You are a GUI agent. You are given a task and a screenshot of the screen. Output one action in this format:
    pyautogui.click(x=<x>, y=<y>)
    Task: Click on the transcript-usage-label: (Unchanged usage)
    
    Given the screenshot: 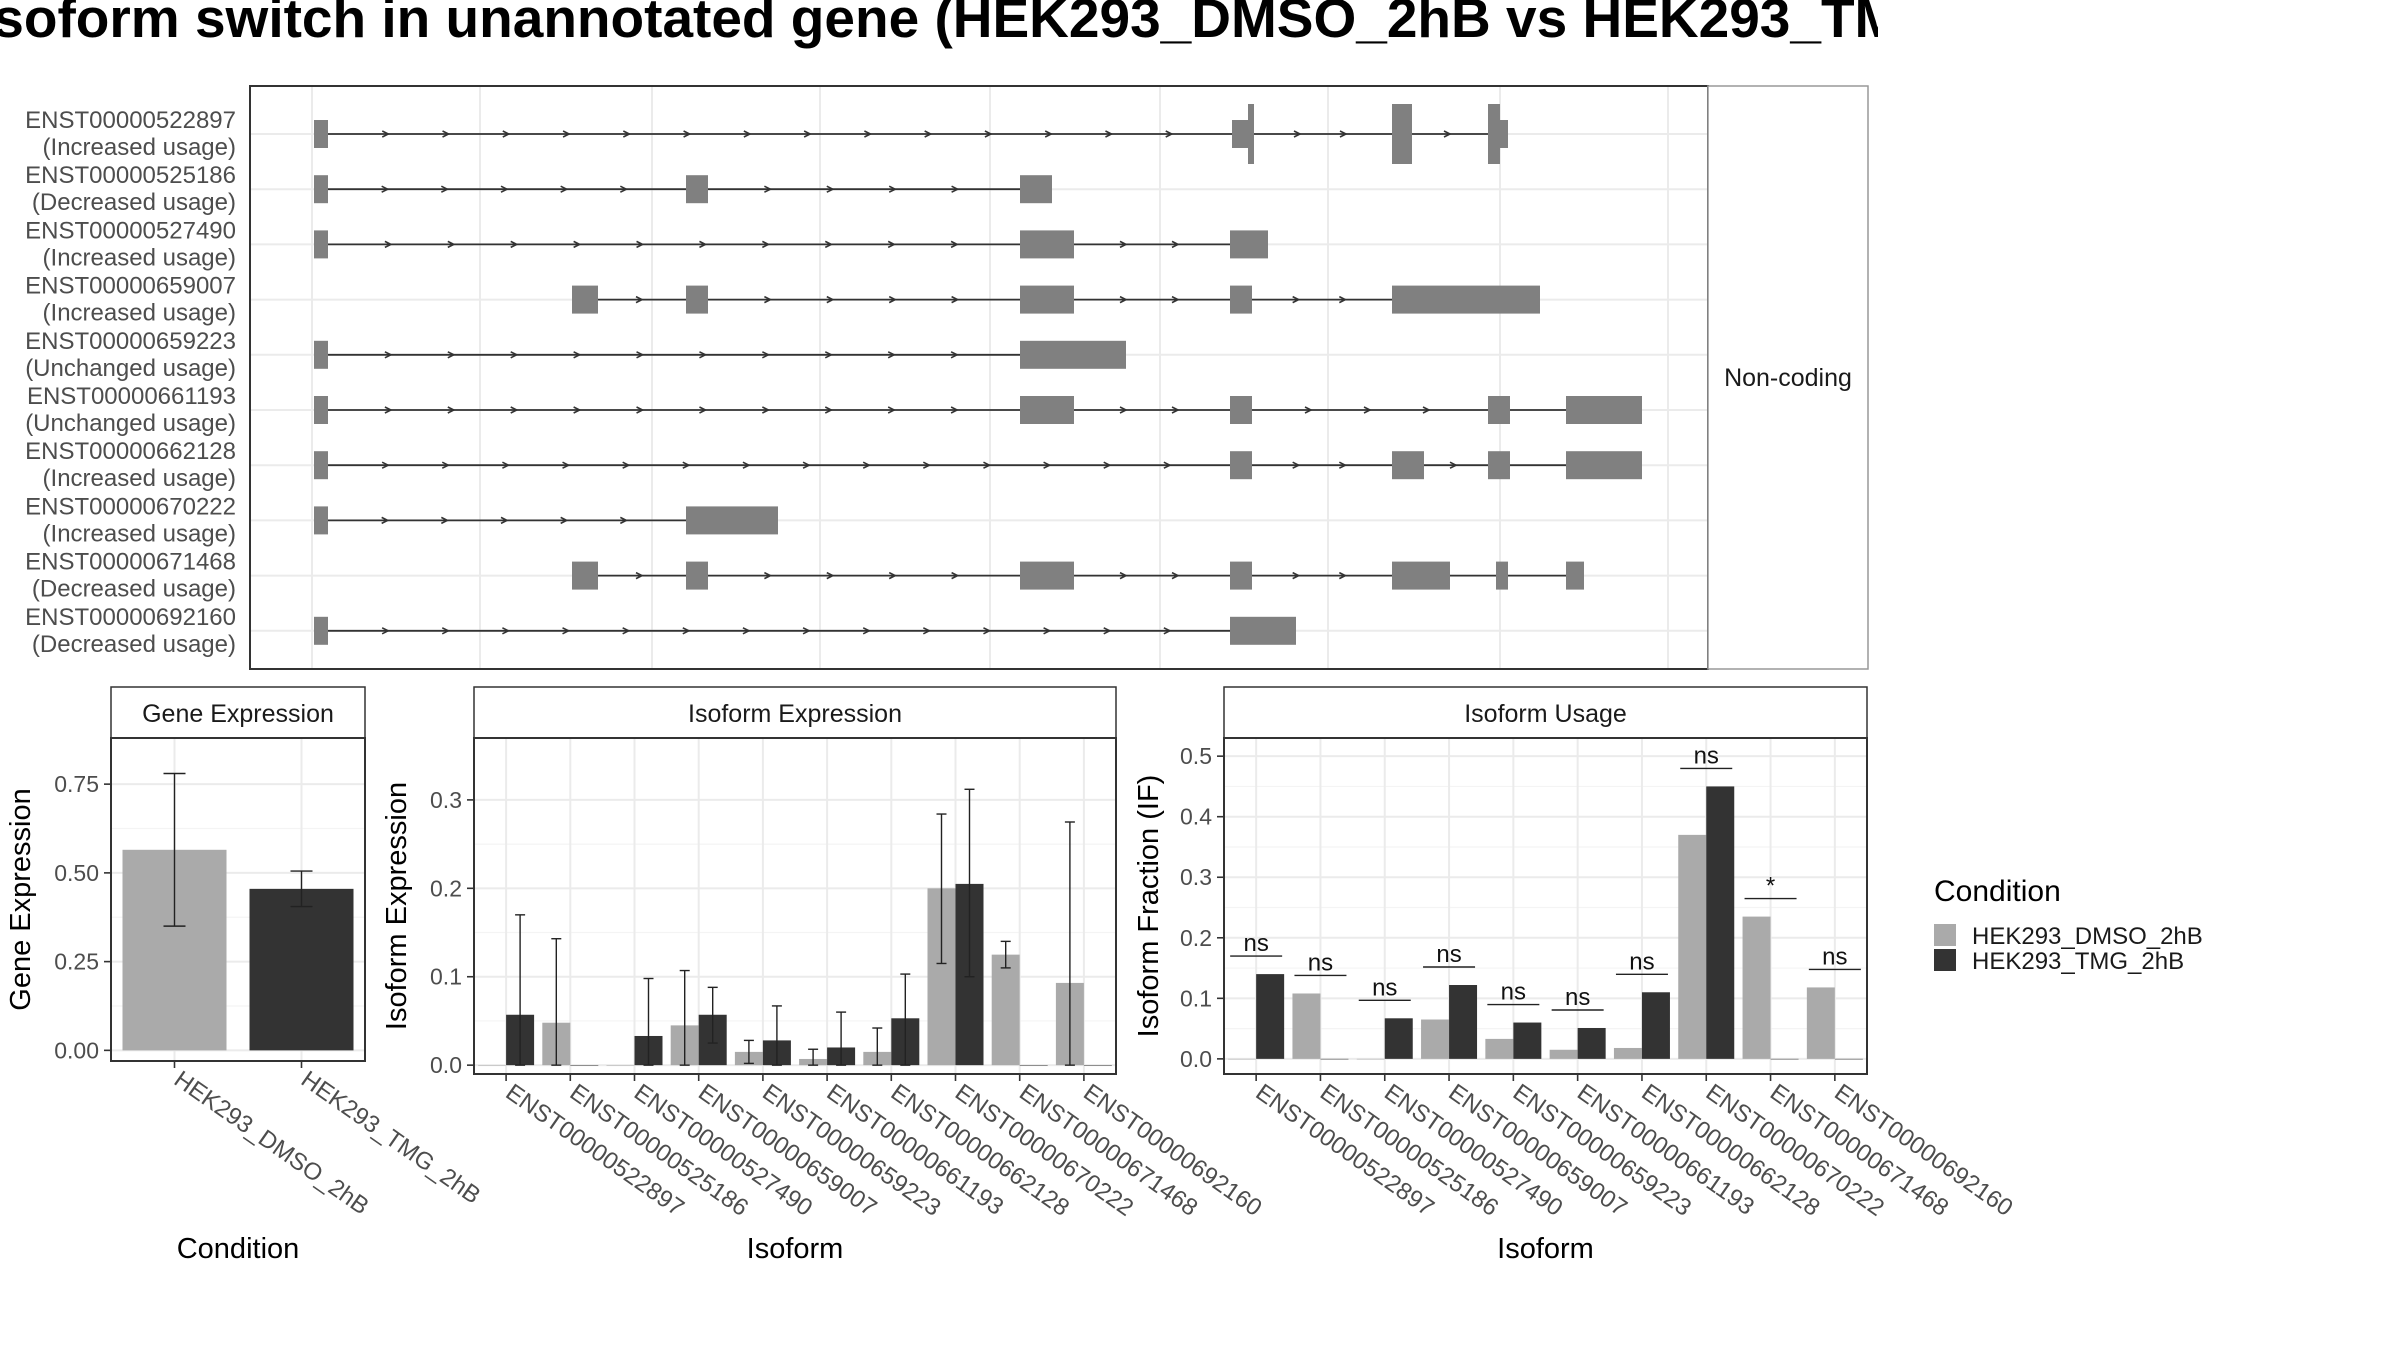 What is the action you would take?
    pyautogui.click(x=130, y=368)
    